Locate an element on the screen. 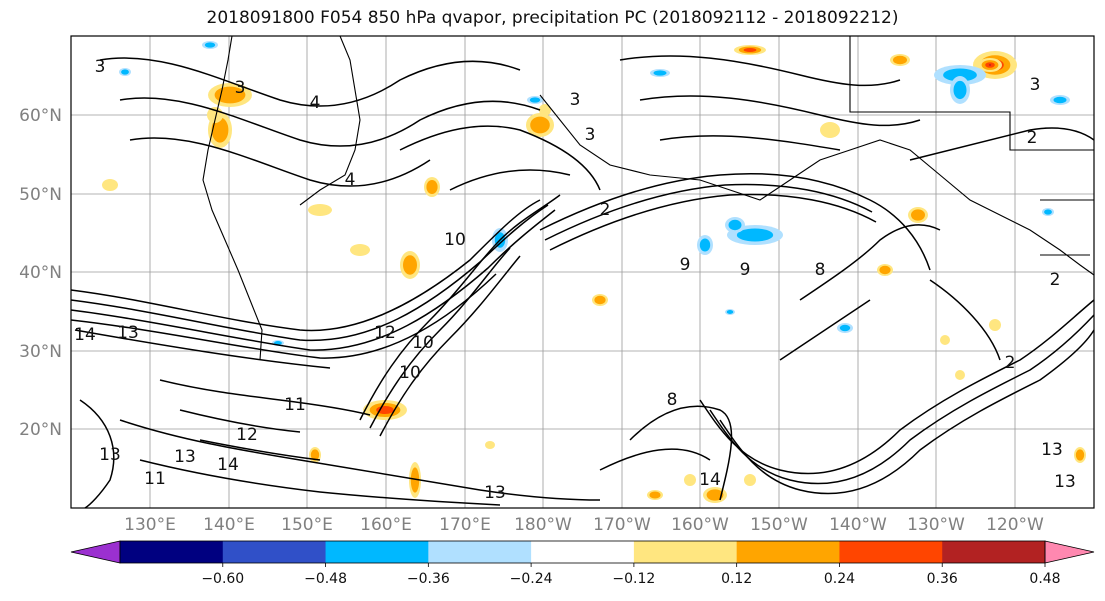 The image size is (1105, 601). latitude-label: 40°N is located at coordinates (40, 273).